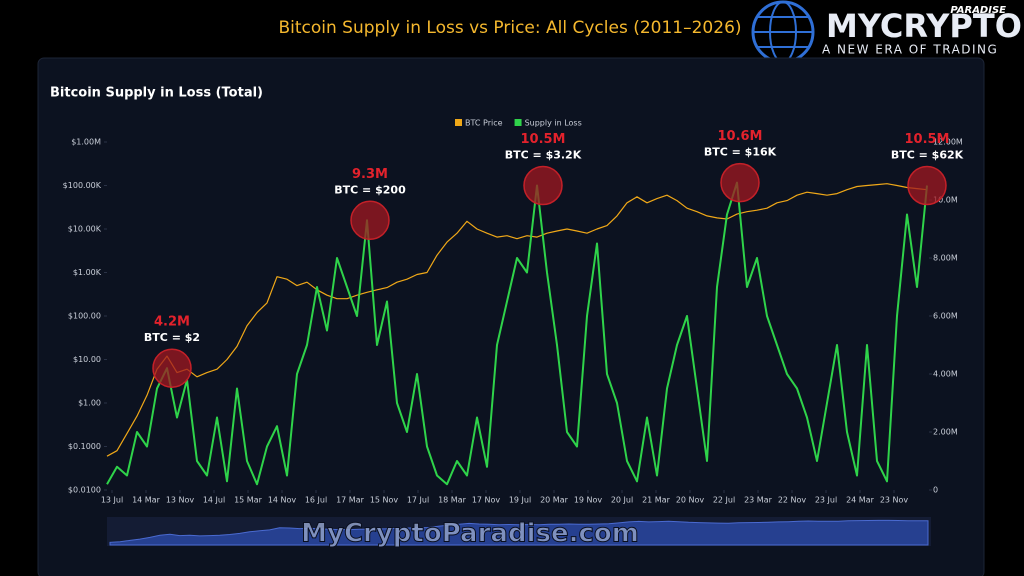 The image size is (1024, 576). I want to click on x-tick-label: 21 Mar, so click(656, 500).